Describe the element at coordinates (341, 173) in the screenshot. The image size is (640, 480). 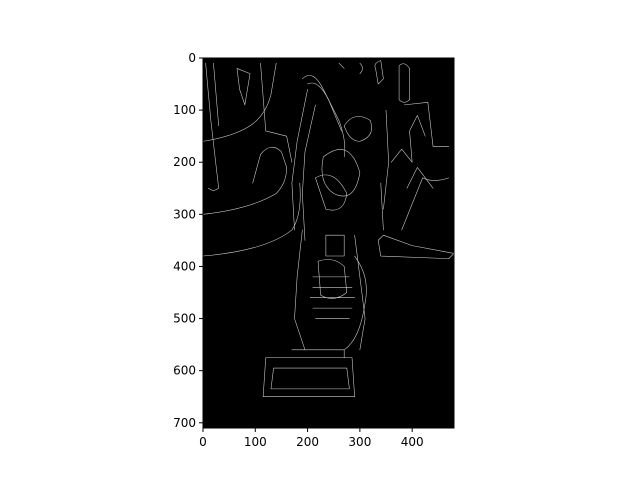
I see `edge-body-oval` at that location.